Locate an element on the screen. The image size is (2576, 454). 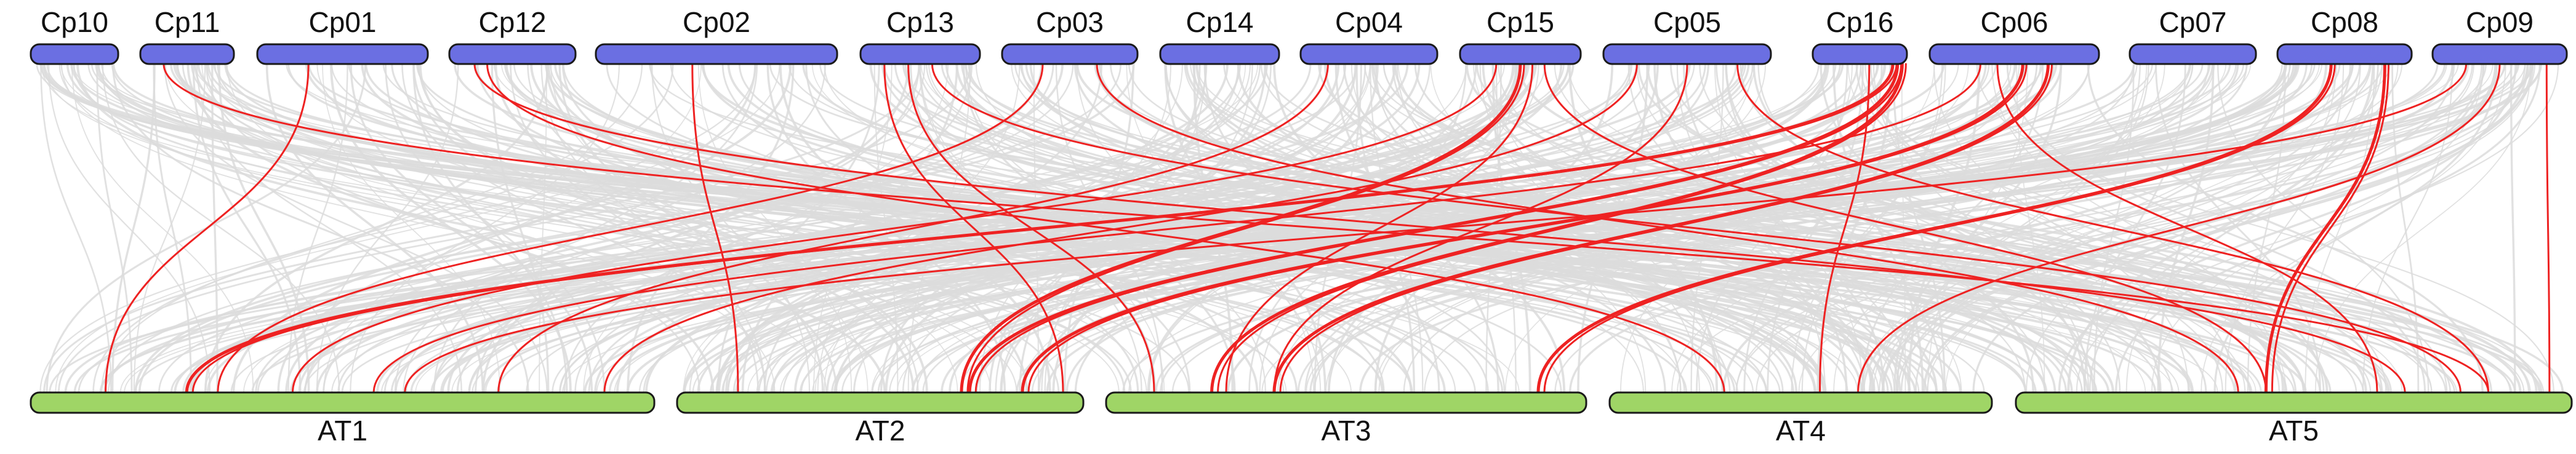
chromosome-cp12 is located at coordinates (512, 54).